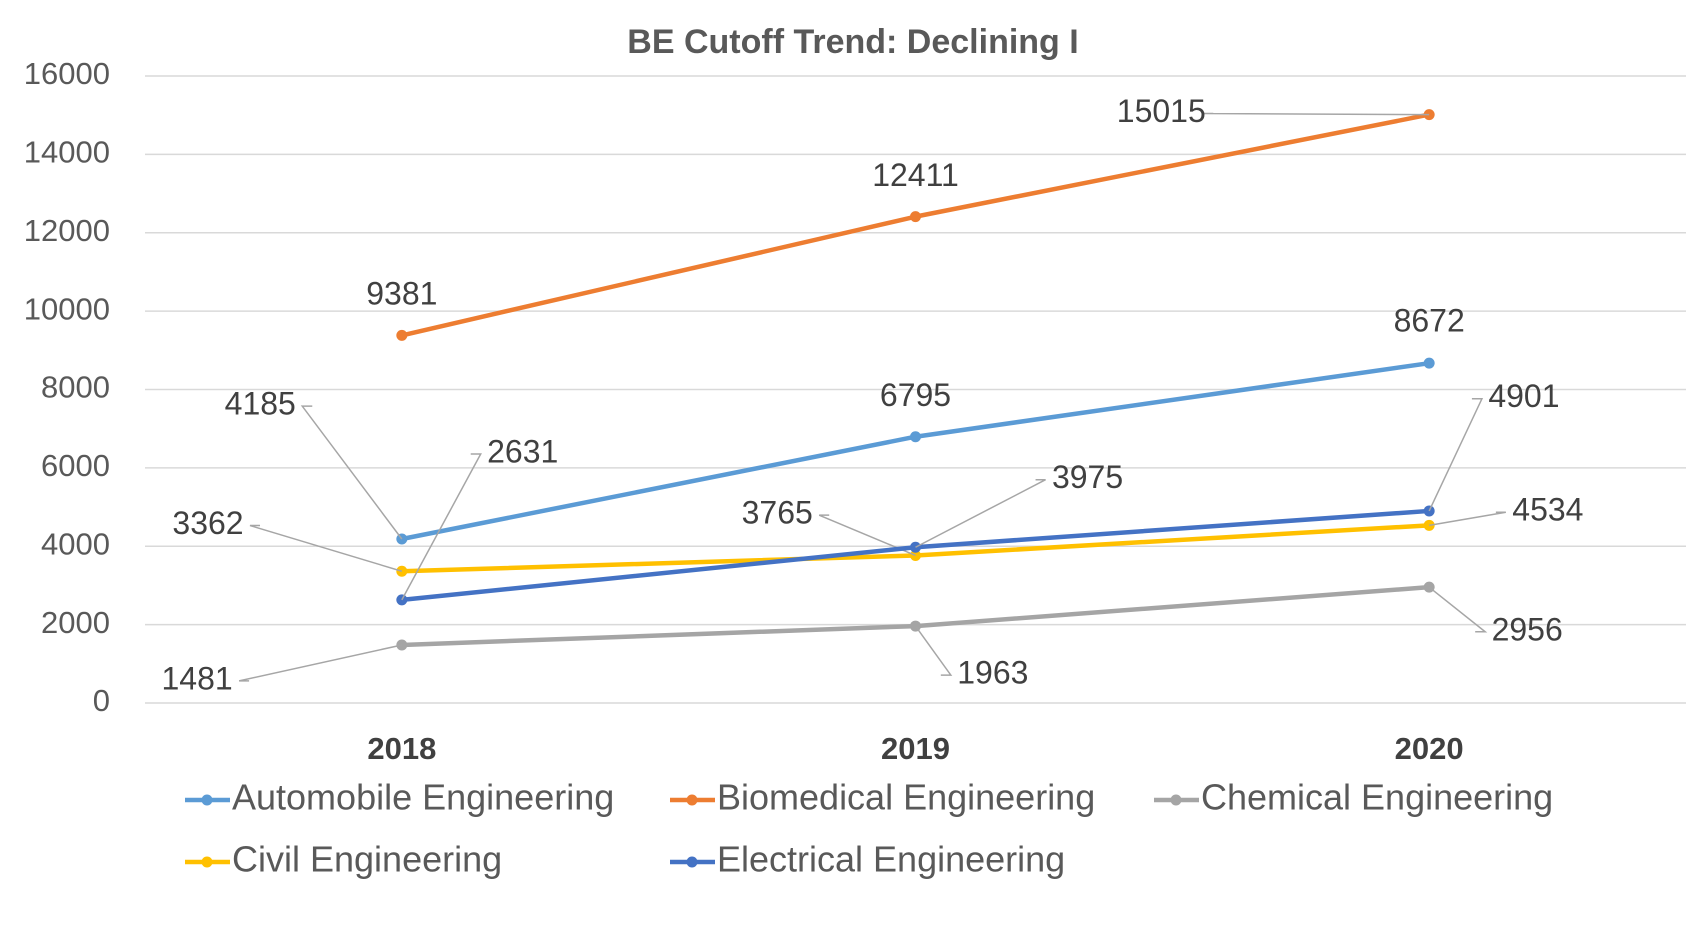  I want to click on x-tick-label: 2020, so click(1429, 748).